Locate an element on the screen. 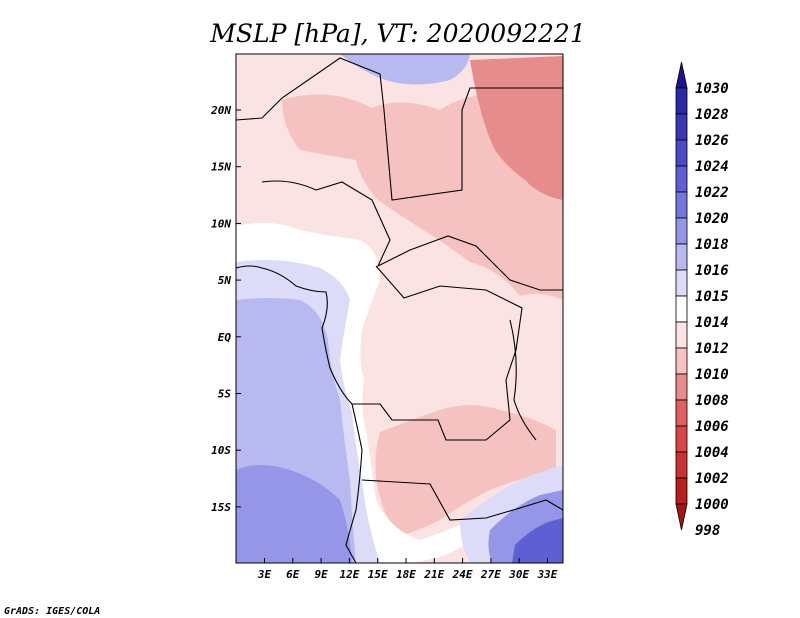 Image resolution: width=800 pixels, height=618 pixels. country-borders-central is located at coordinates (412, 235).